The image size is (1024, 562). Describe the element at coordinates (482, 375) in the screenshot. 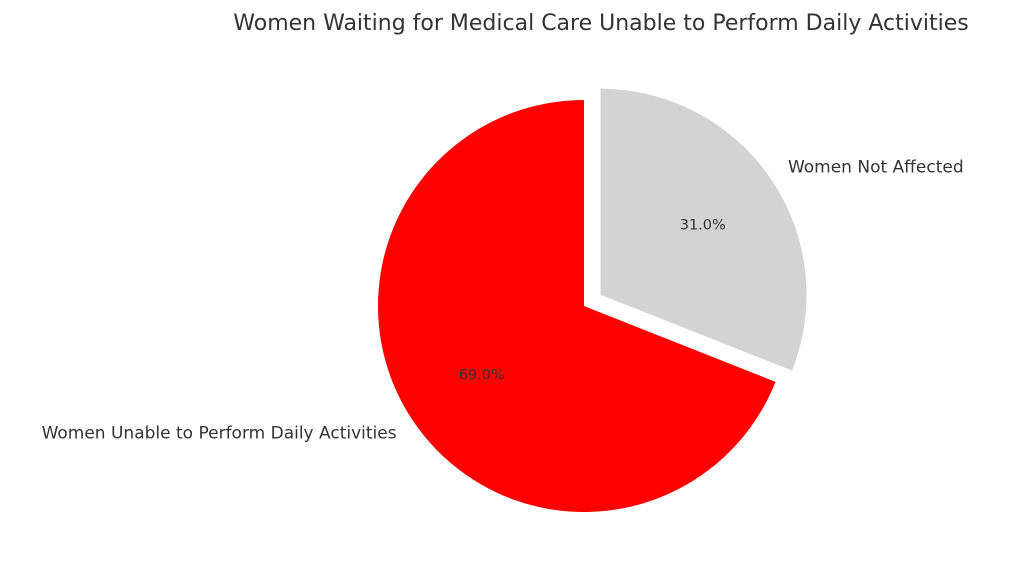

I see `pie-slice-percent-label: 69.0%` at that location.